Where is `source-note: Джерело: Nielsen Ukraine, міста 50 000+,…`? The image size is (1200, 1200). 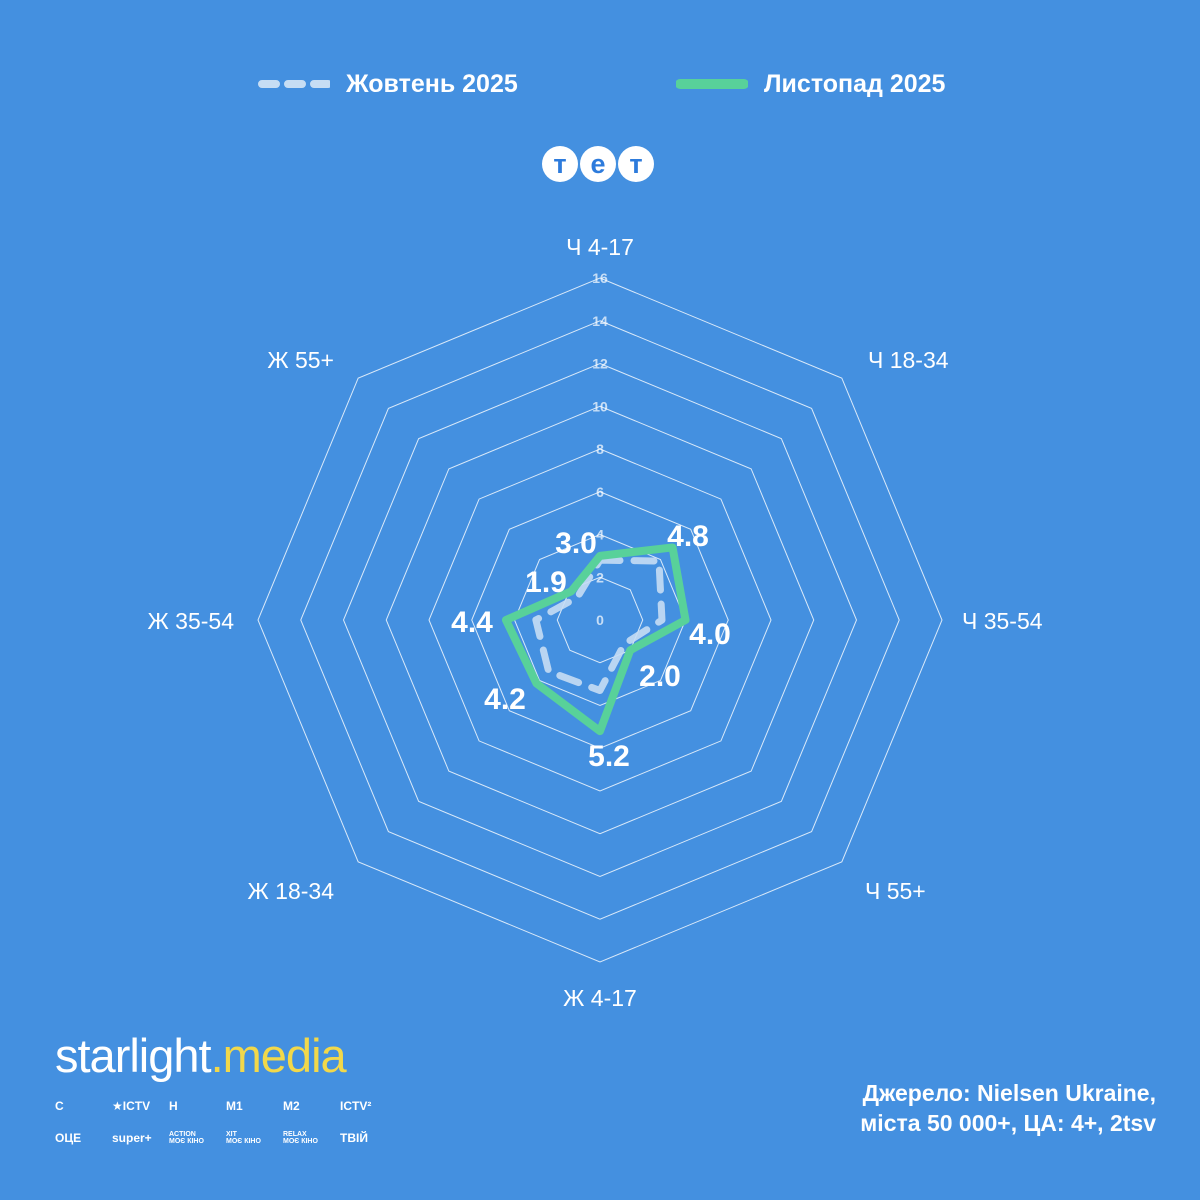 source-note: Джерело: Nielsen Ukraine, міста 50 000+,… is located at coordinates (1008, 1108).